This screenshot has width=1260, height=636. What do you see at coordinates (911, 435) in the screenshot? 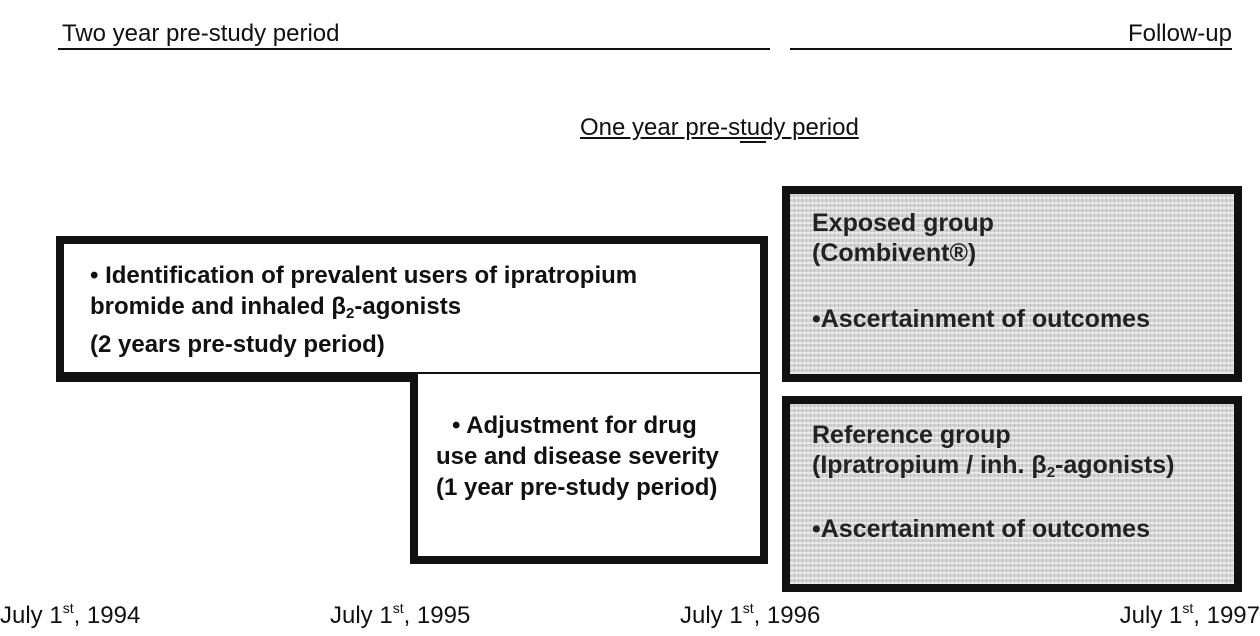
I see `text-line: Reference group` at bounding box center [911, 435].